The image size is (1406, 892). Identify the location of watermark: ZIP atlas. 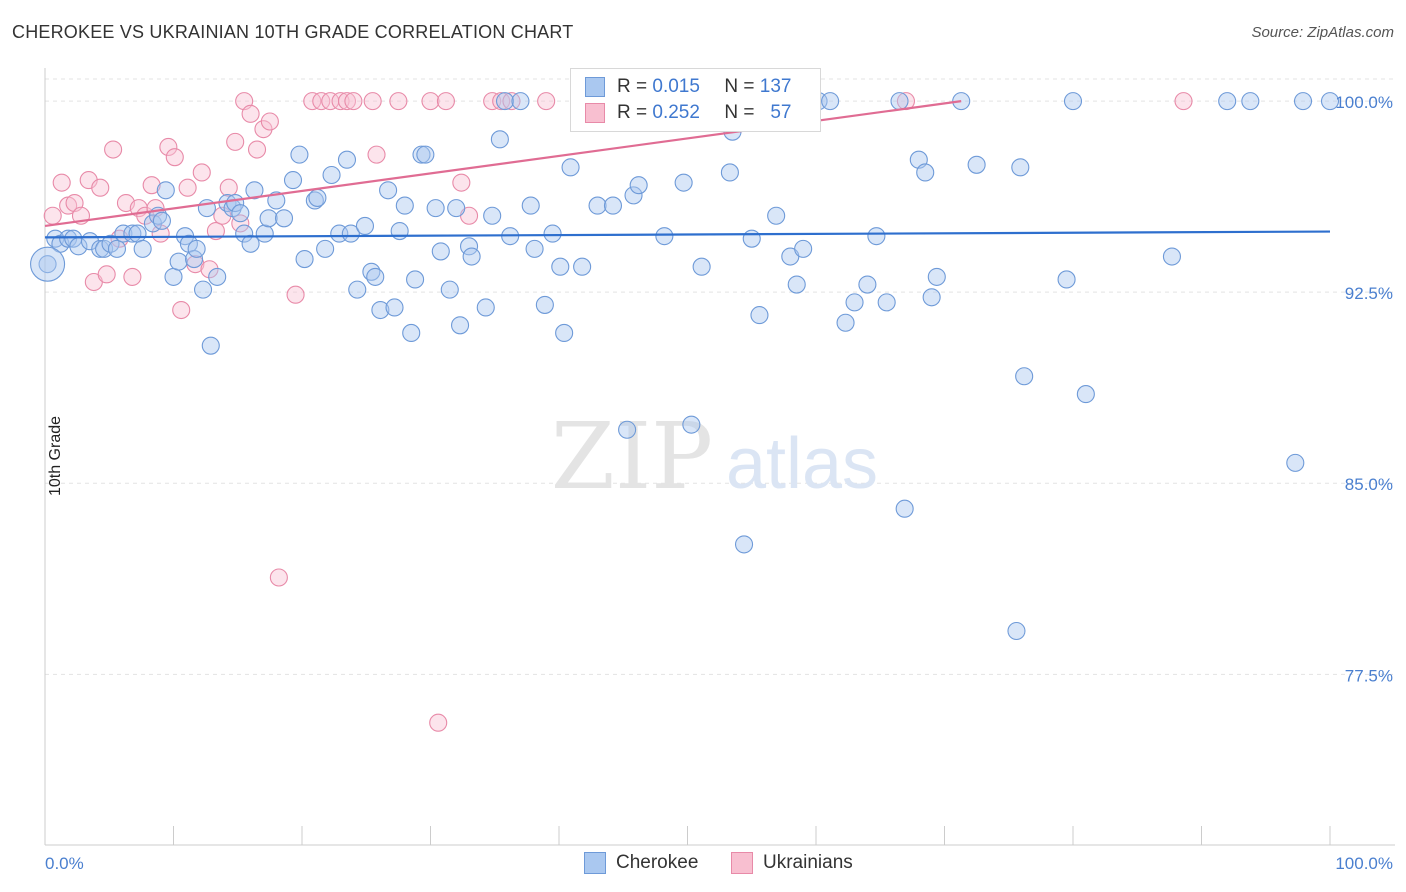
(714, 456).